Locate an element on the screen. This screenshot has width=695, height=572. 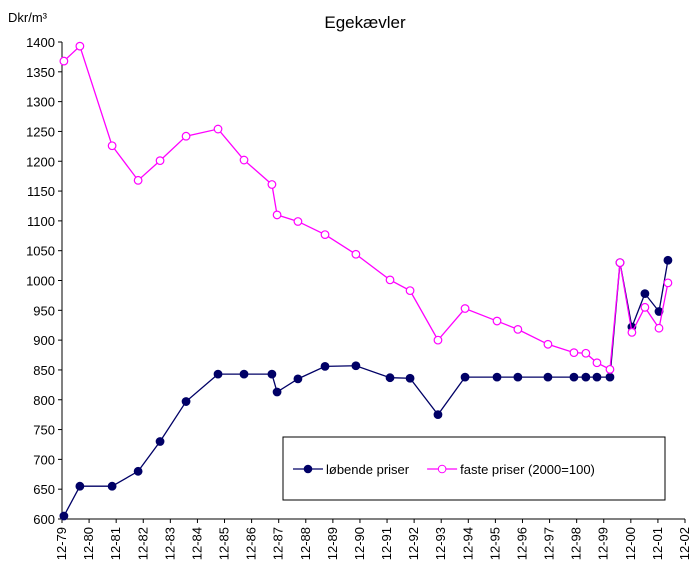
x-tick-label: 12-84 is located at coordinates (196, 543).